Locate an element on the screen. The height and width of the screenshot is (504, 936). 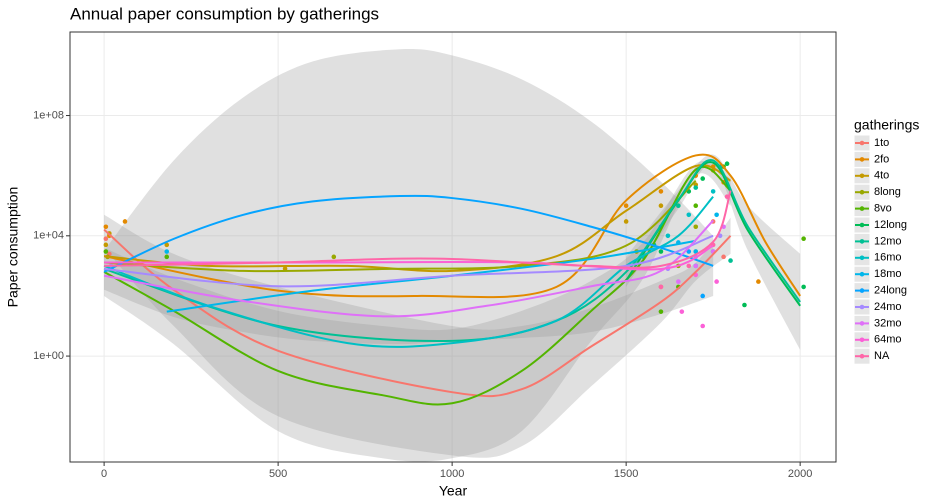
legend-label: 8long is located at coordinates (887, 192).